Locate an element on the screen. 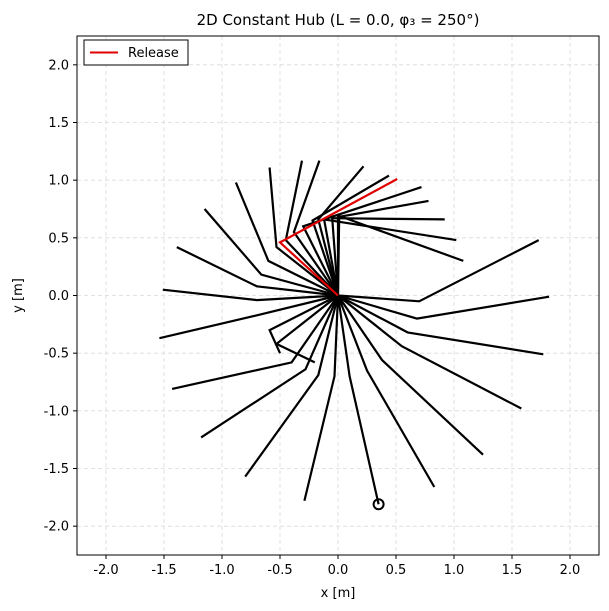  chart-title: 2D Constant Hub (L = 0.0, φ₃ = 250°) is located at coordinates (338, 20).